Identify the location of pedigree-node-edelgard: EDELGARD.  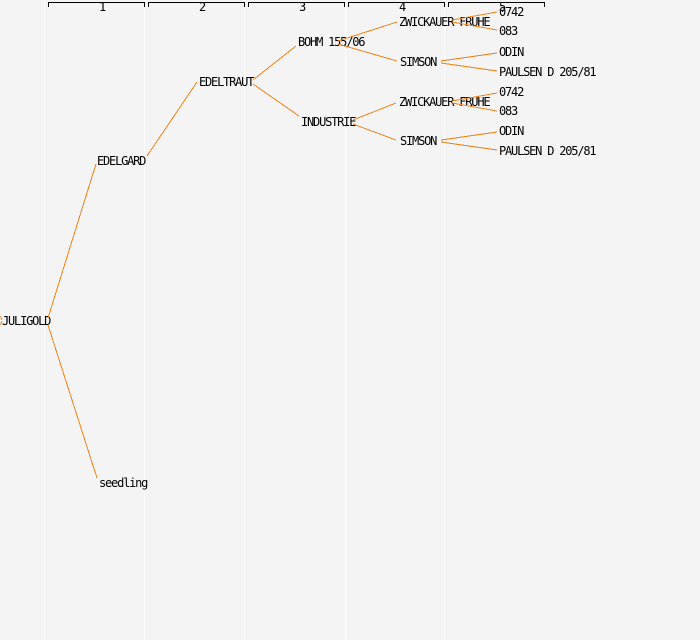
(121, 161).